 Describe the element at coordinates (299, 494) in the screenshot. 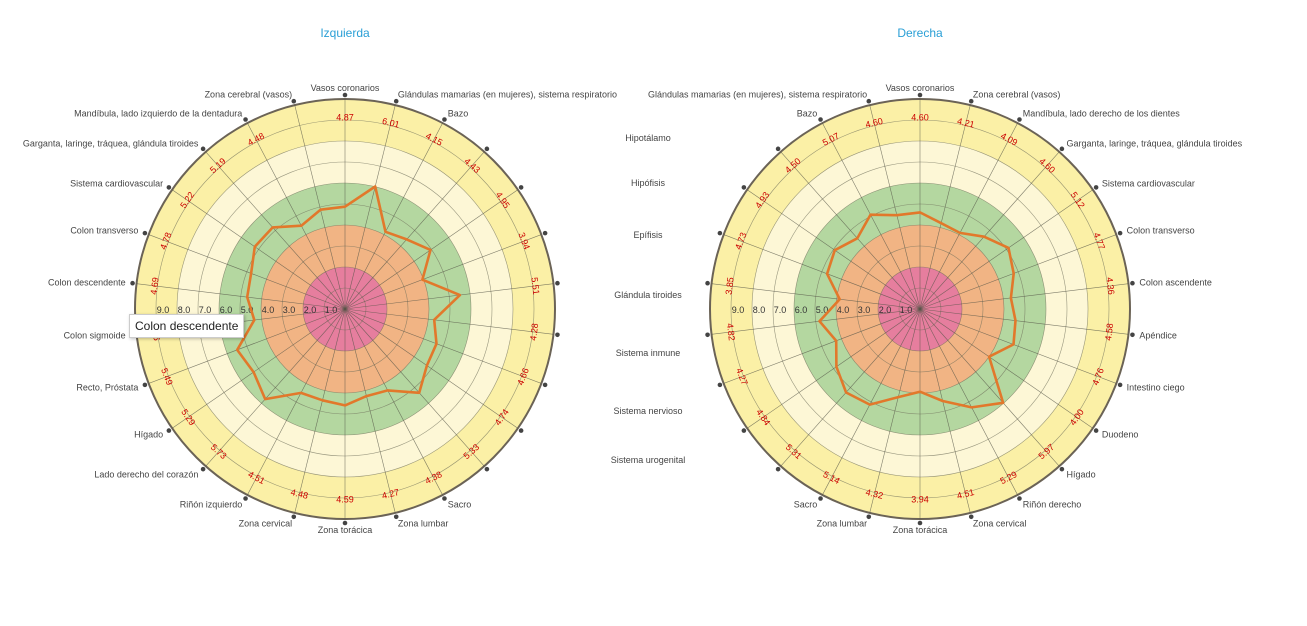

I see `value-label: 4.48` at that location.